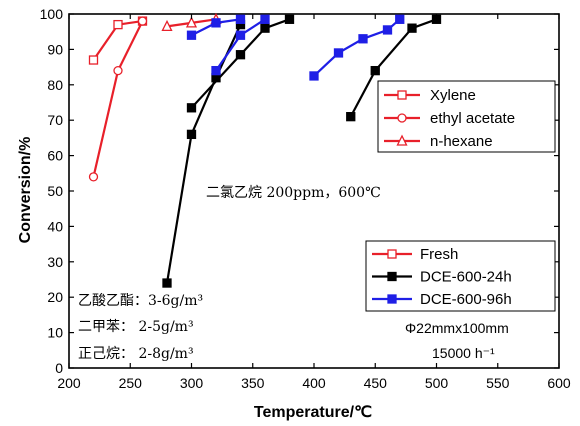 Image resolution: width=580 pixels, height=426 pixels. I want to click on legend-label: DCE-600-24h, so click(466, 277).